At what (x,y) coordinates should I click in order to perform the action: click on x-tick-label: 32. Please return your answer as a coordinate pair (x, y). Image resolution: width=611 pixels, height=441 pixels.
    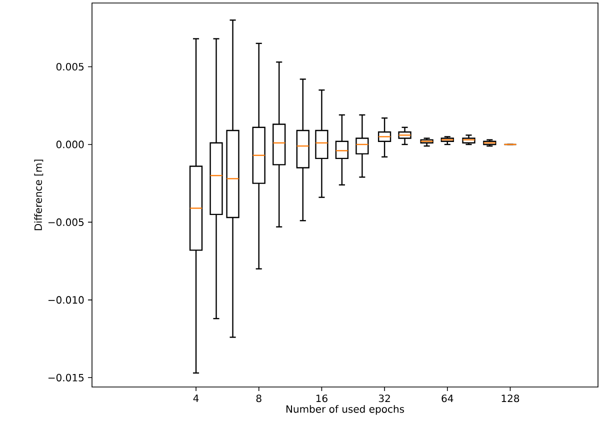
    Looking at the image, I should click on (384, 398).